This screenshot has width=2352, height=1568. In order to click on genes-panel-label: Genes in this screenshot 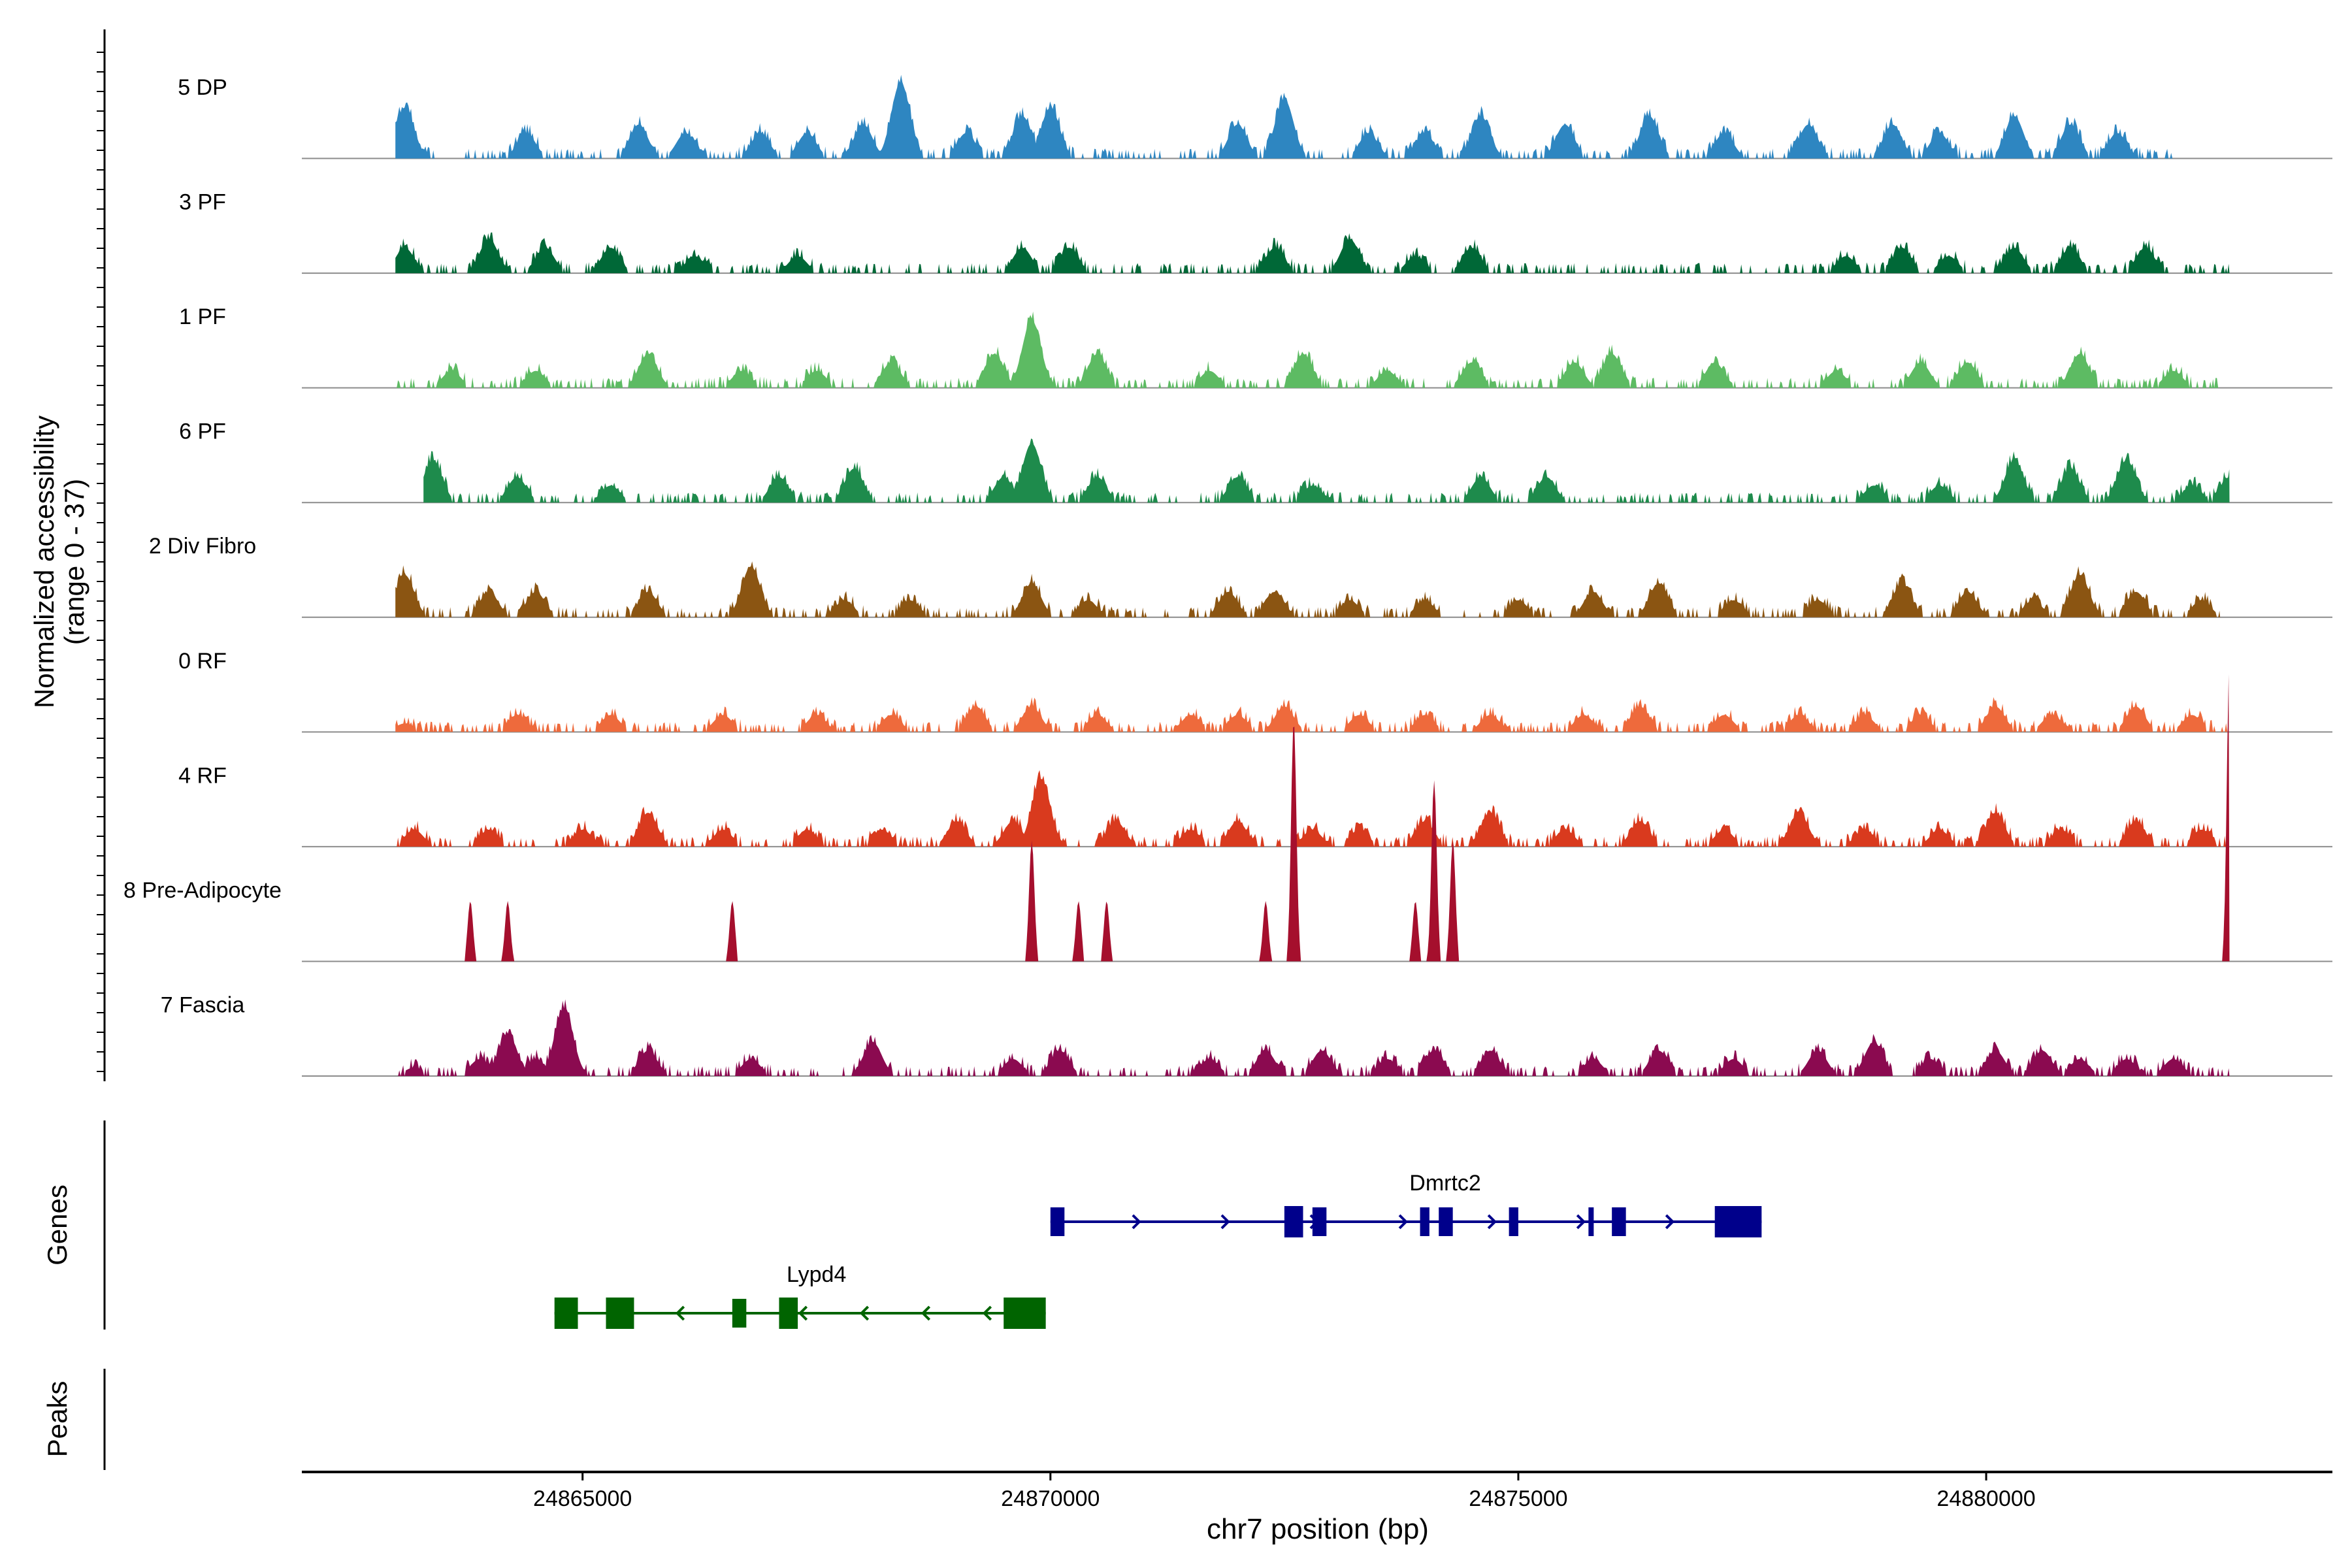, I will do `click(57, 1225)`.